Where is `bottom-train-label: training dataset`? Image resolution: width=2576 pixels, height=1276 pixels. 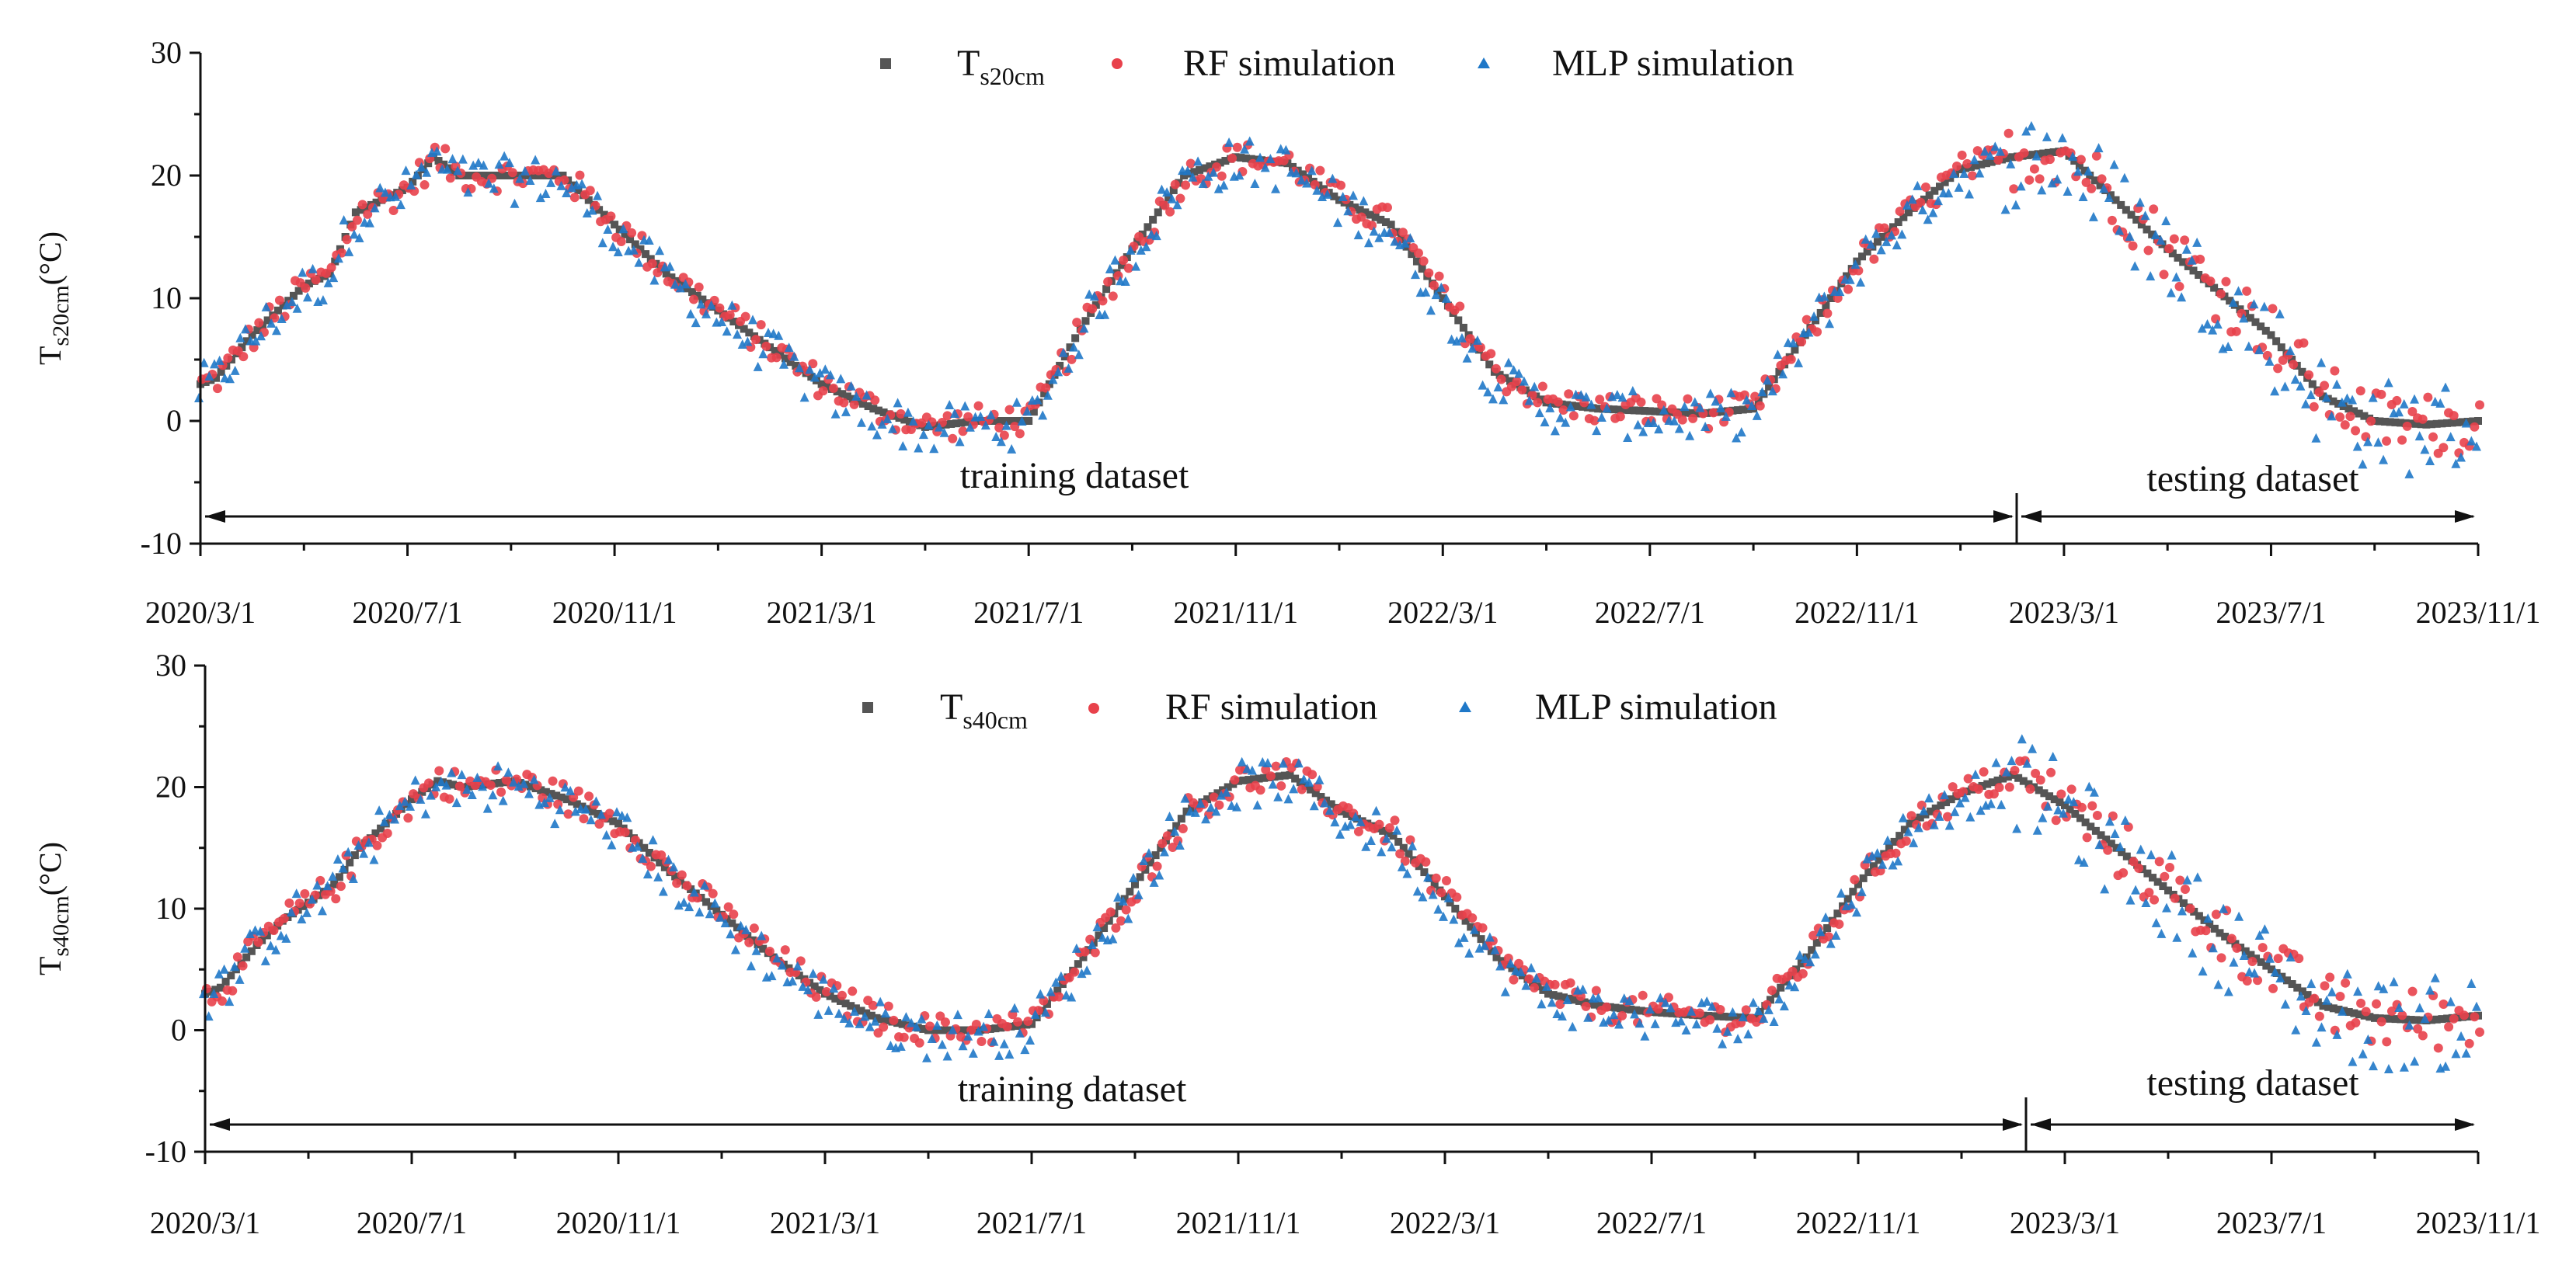
bottom-train-label: training dataset is located at coordinates (1072, 1089).